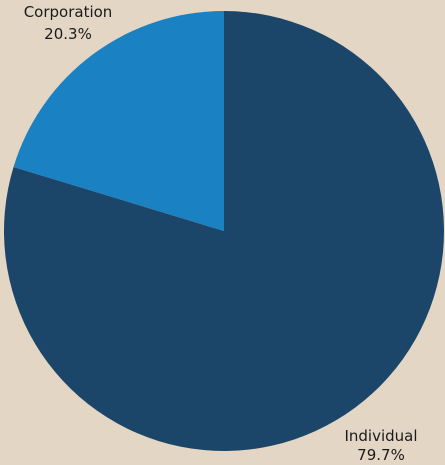  I want to click on slice-label-corporation: Corporation, so click(68, 12).